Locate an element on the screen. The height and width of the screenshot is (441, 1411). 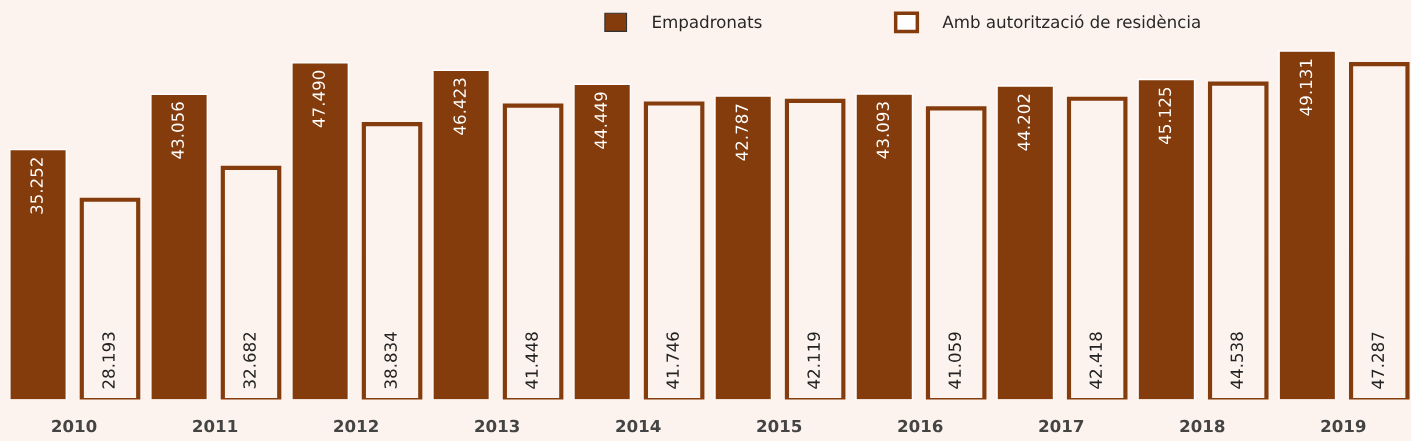
x-tick-label: 2011 is located at coordinates (215, 426).